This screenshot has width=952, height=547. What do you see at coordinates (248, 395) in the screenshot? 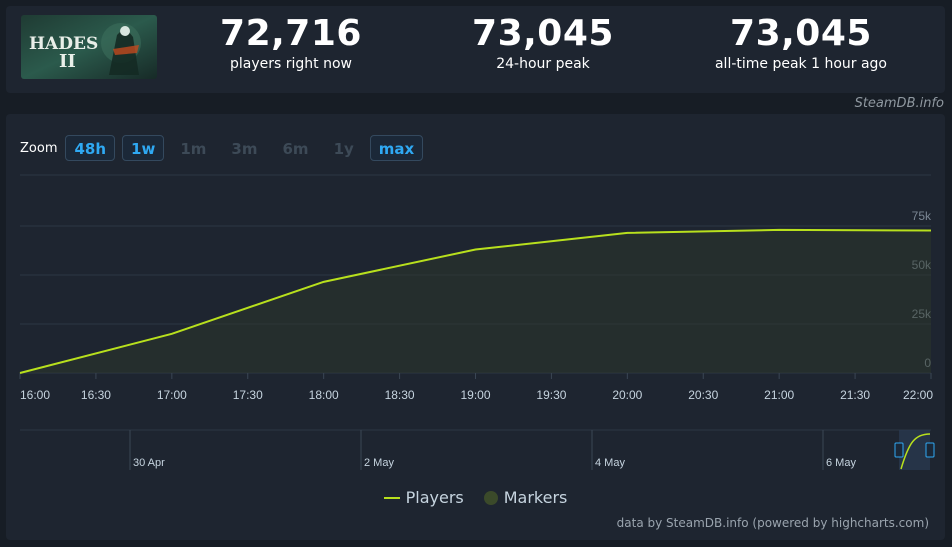
I see `x-tick-label: 17:30` at bounding box center [248, 395].